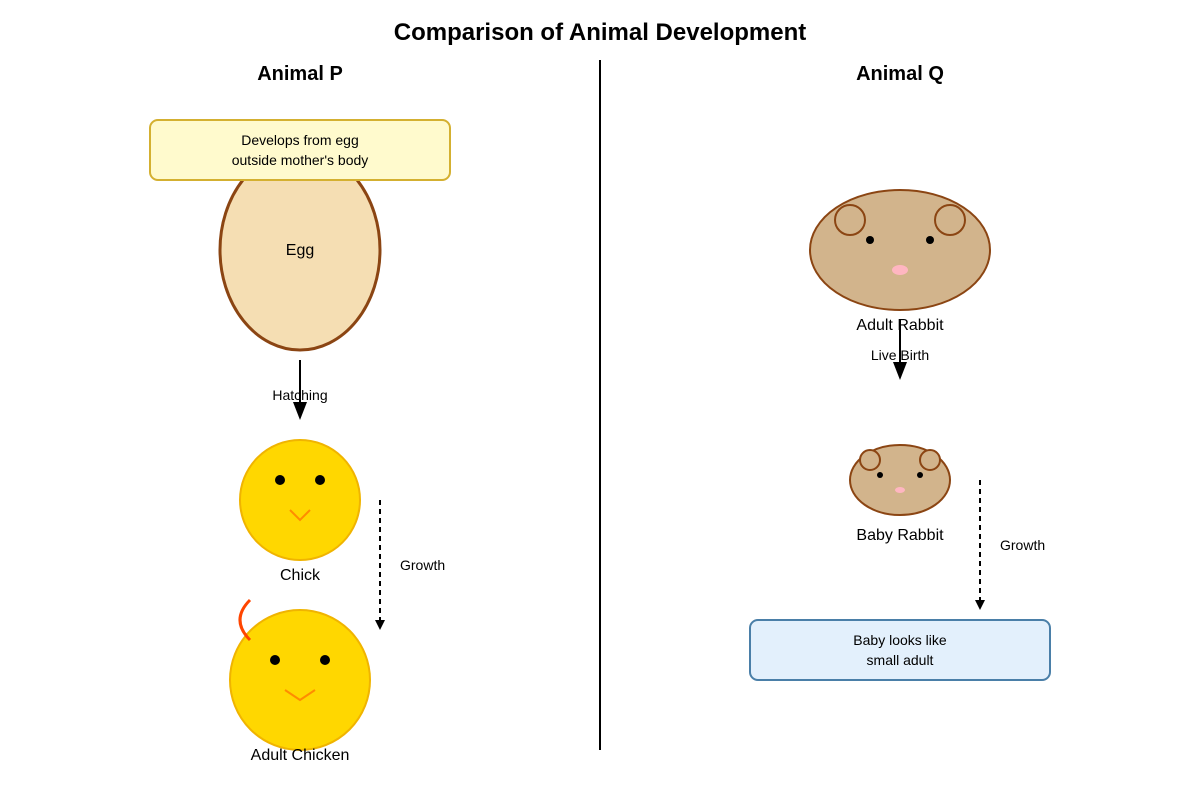 This screenshot has width=1200, height=800. I want to click on baby-note-line1: Baby looks like, so click(900, 640).